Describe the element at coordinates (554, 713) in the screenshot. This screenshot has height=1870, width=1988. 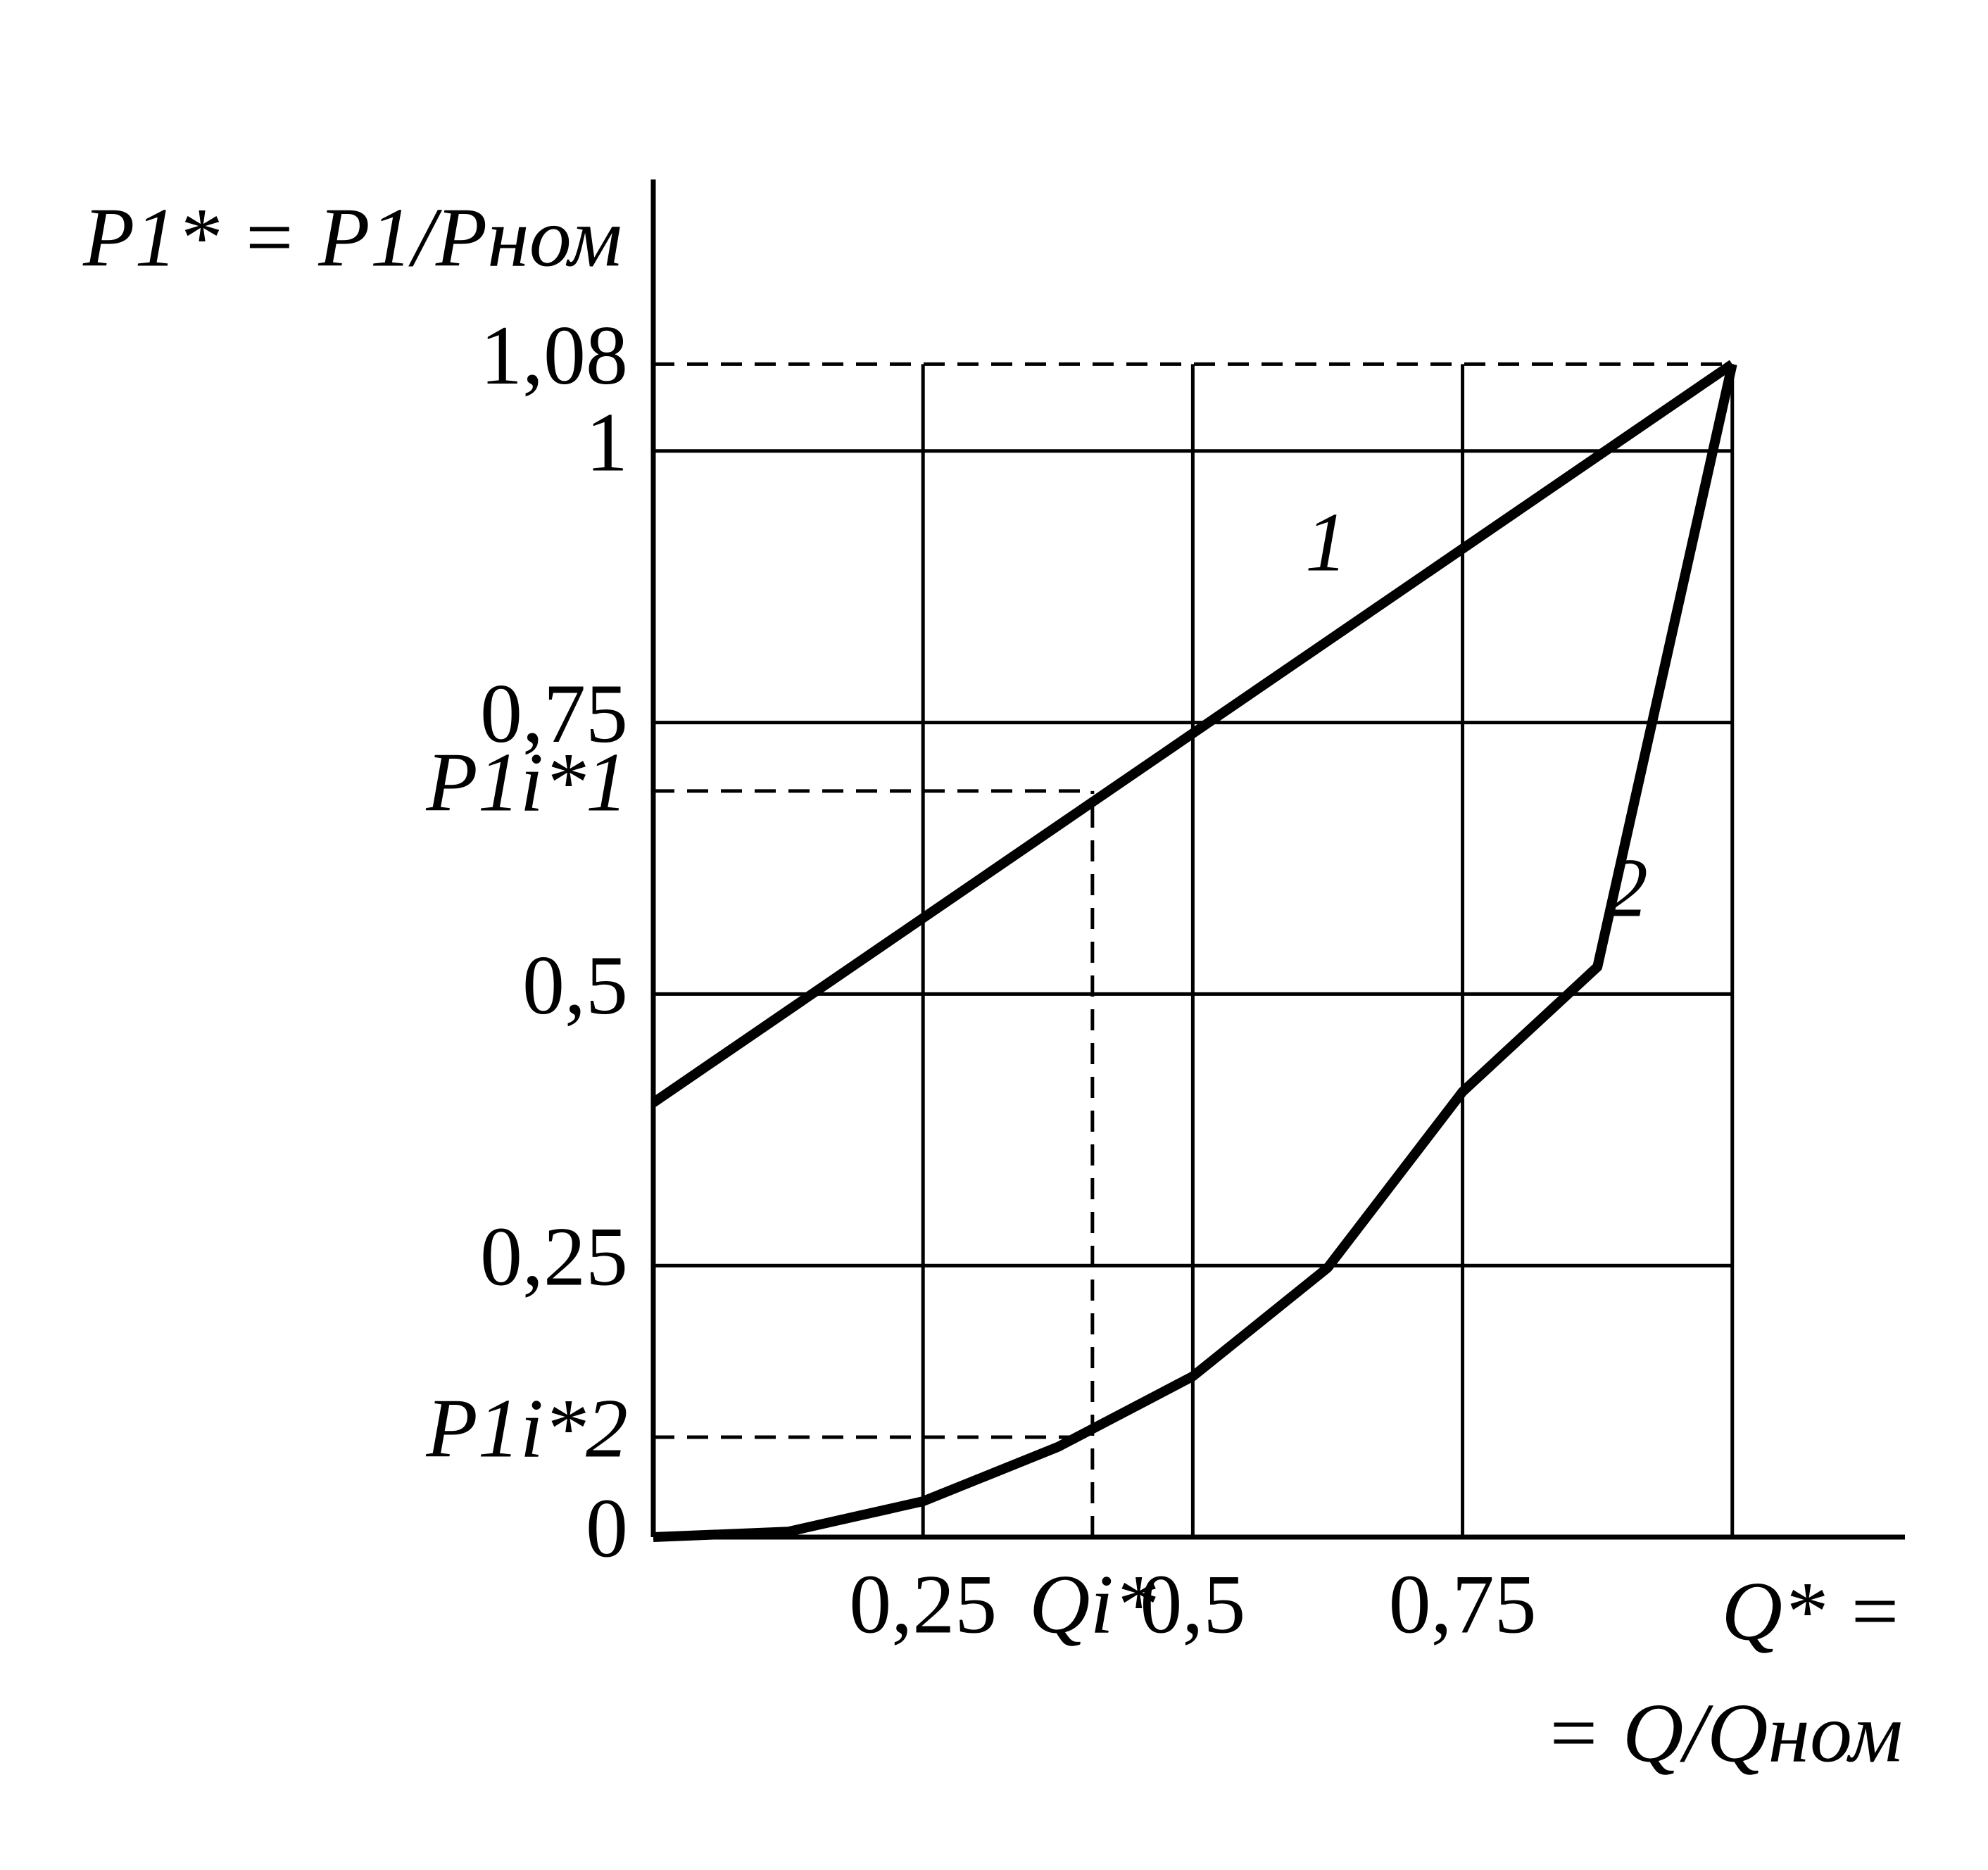
I see `y-tick-label: 0,75` at that location.